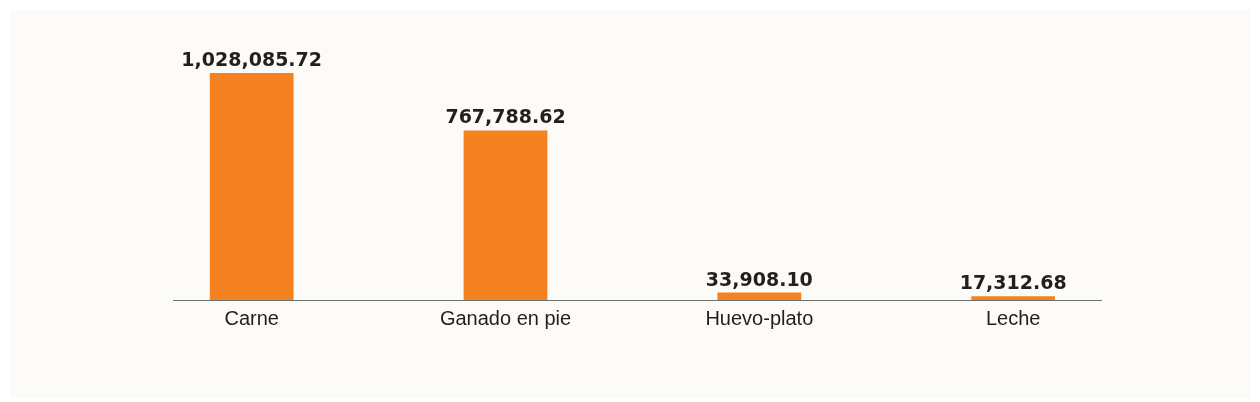  I want to click on data-label: 1,028,085.72, so click(252, 58).